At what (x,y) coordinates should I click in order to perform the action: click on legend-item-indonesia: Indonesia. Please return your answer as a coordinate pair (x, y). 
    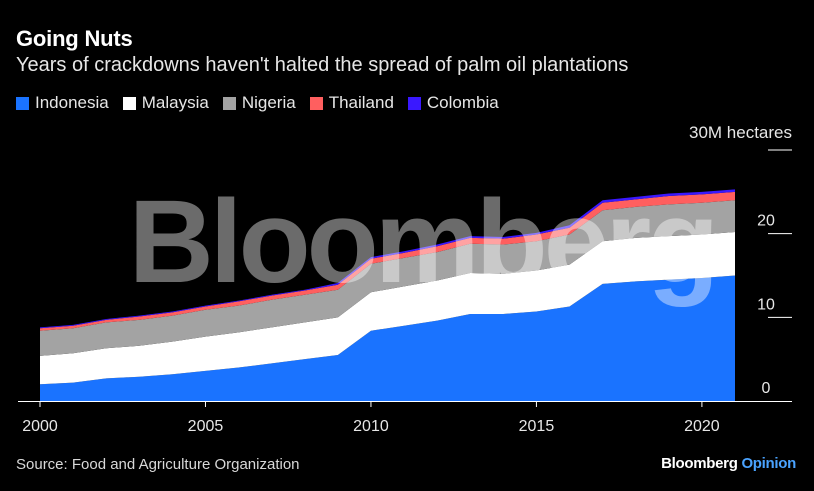
    Looking at the image, I should click on (62, 103).